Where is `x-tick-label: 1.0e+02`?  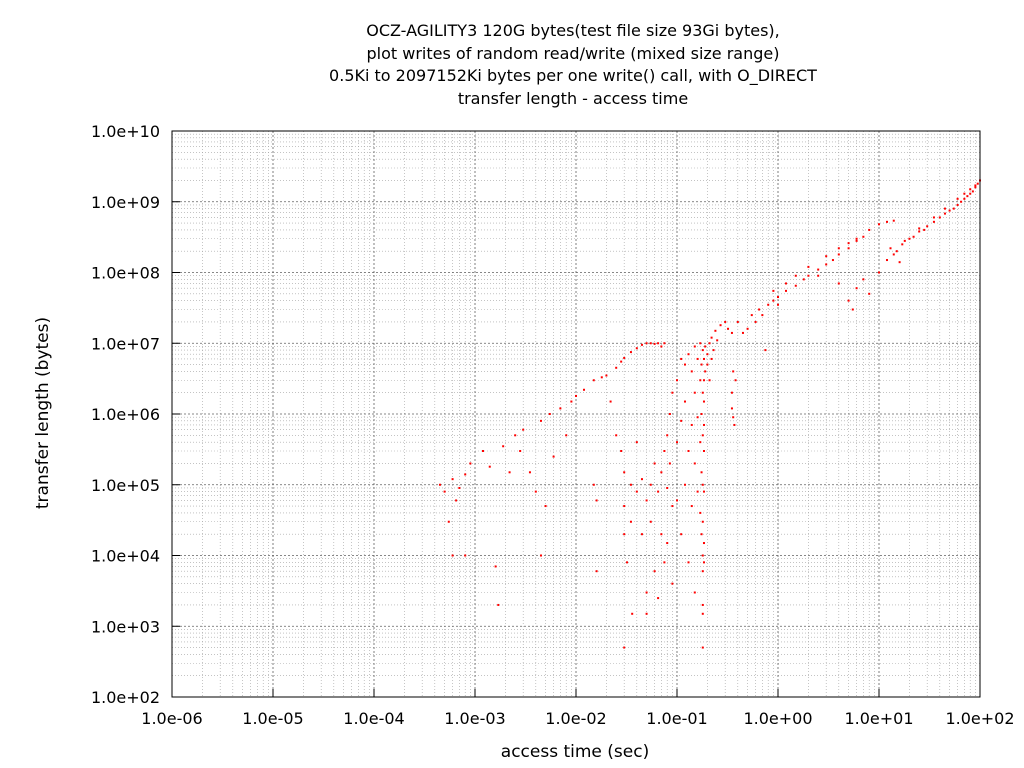 x-tick-label: 1.0e+02 is located at coordinates (979, 718).